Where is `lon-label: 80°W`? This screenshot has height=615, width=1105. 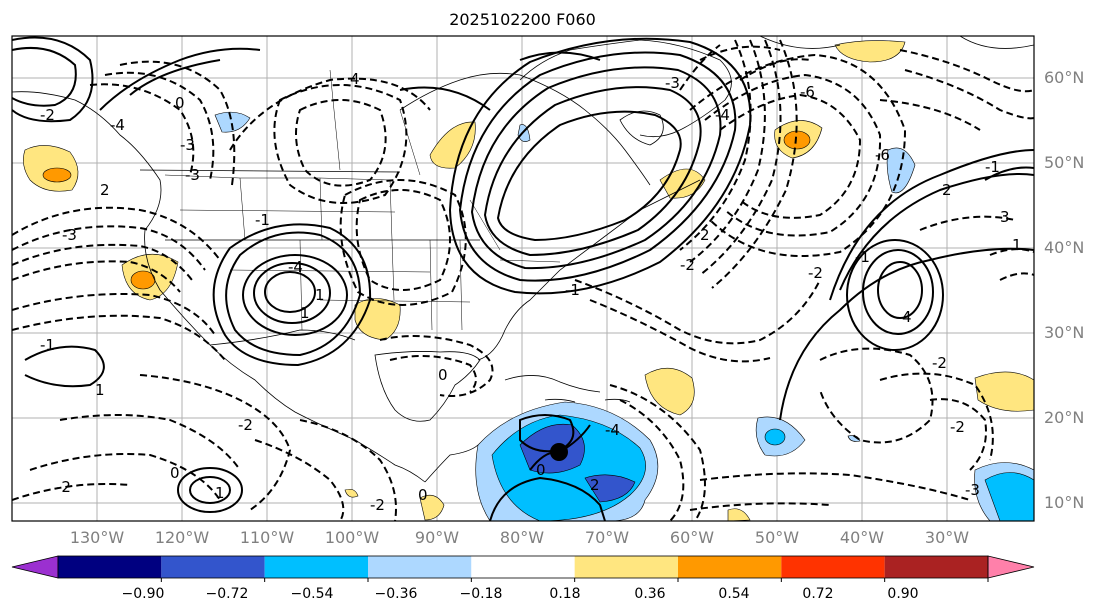
lon-label: 80°W is located at coordinates (522, 537).